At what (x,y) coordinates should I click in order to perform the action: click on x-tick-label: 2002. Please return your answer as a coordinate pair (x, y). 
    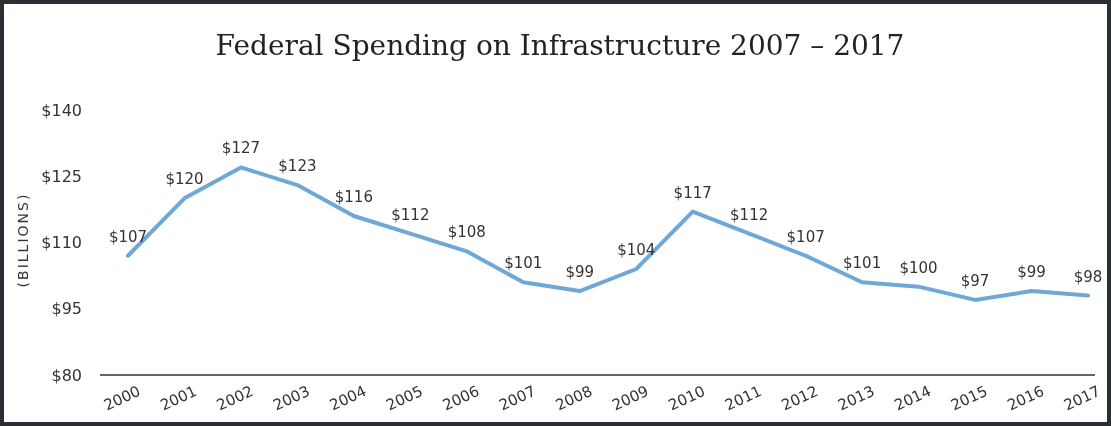
    Looking at the image, I should click on (235, 398).